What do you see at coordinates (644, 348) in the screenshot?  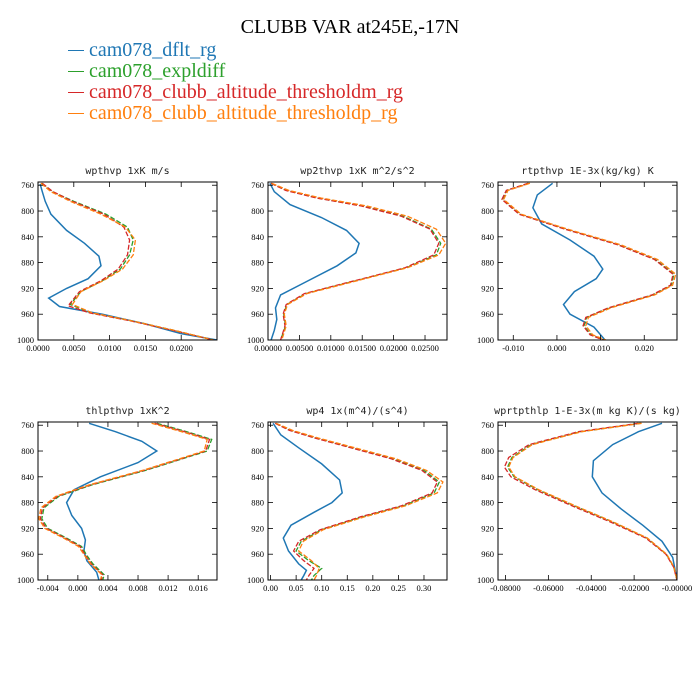 I see `x-tick-label: 0.020` at bounding box center [644, 348].